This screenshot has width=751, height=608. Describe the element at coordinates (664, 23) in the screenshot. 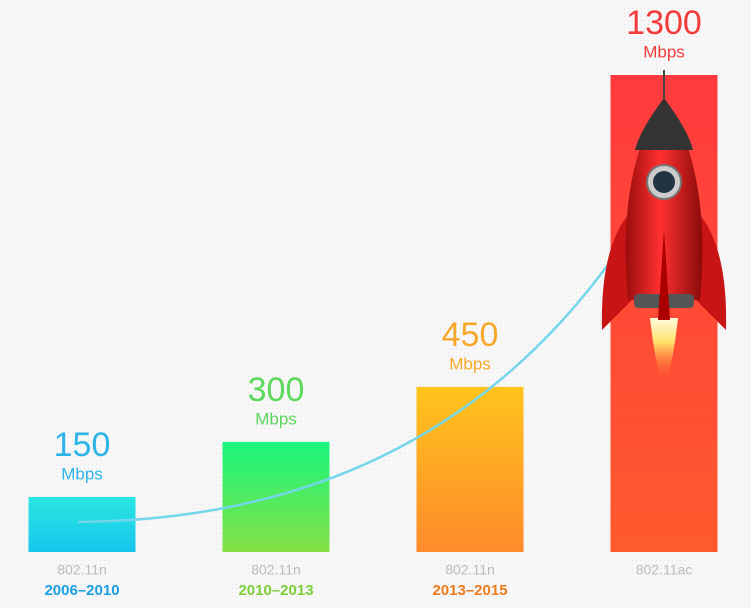

I see `value-label: 1300` at that location.